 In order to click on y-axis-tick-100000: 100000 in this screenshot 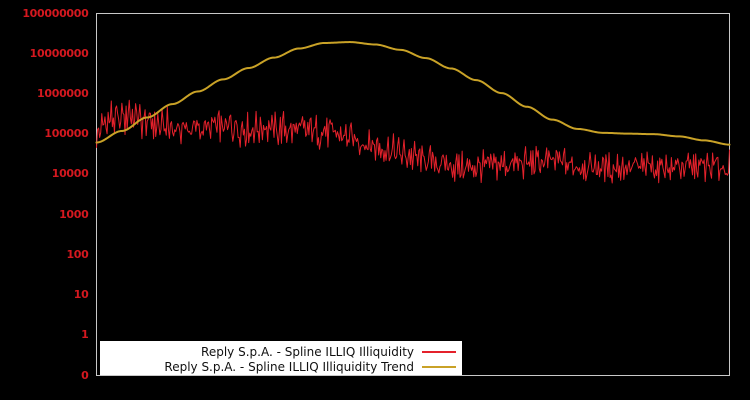, I will do `click(66, 134)`.